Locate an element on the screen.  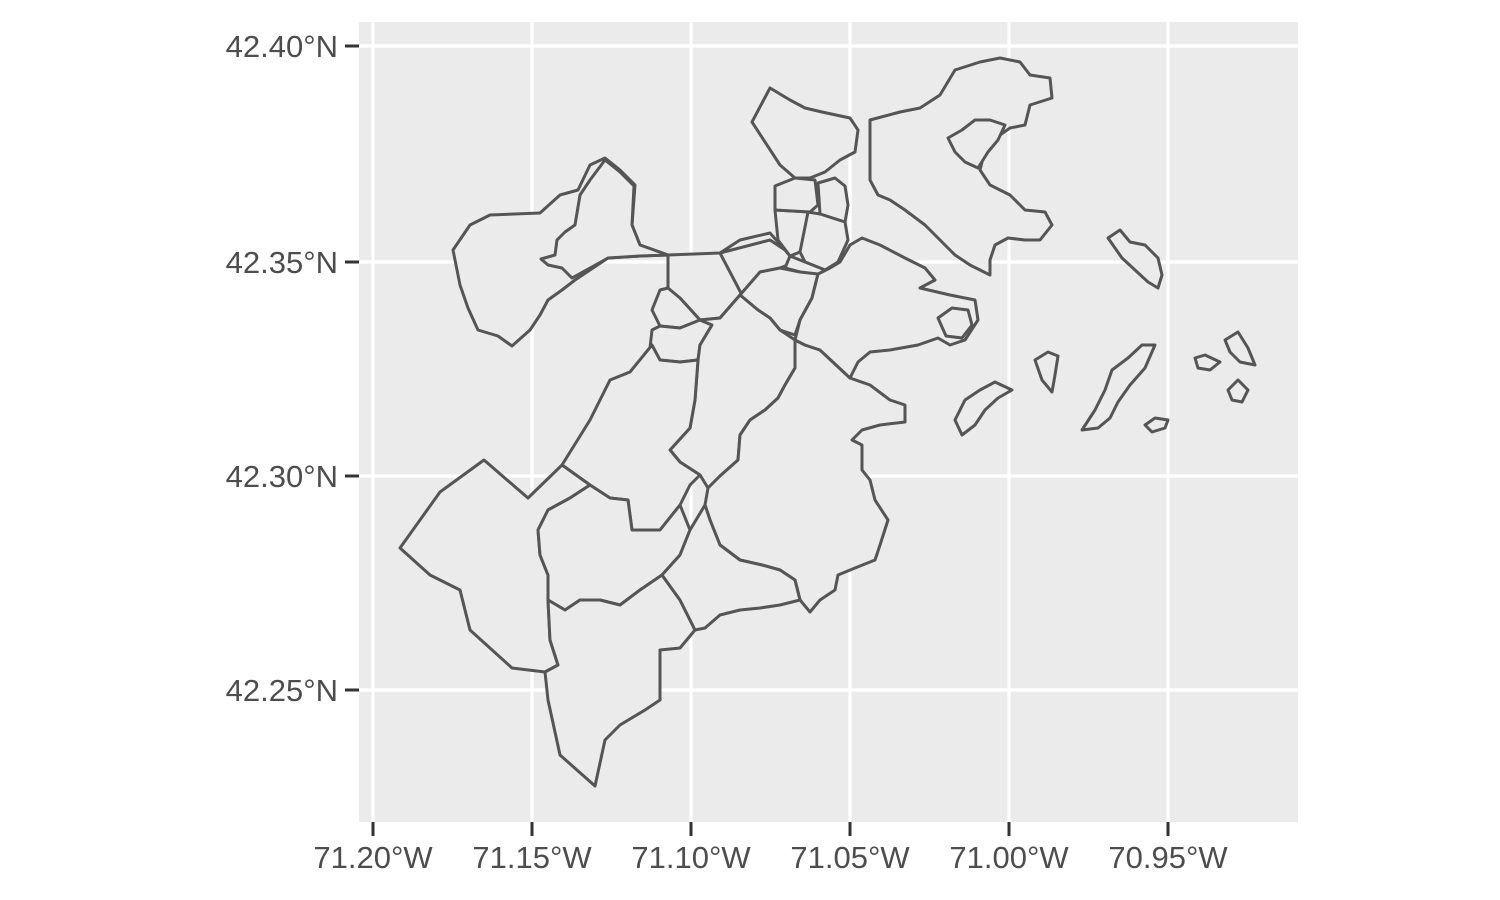
x-tick-label: 71.00°W is located at coordinates (1009, 857).